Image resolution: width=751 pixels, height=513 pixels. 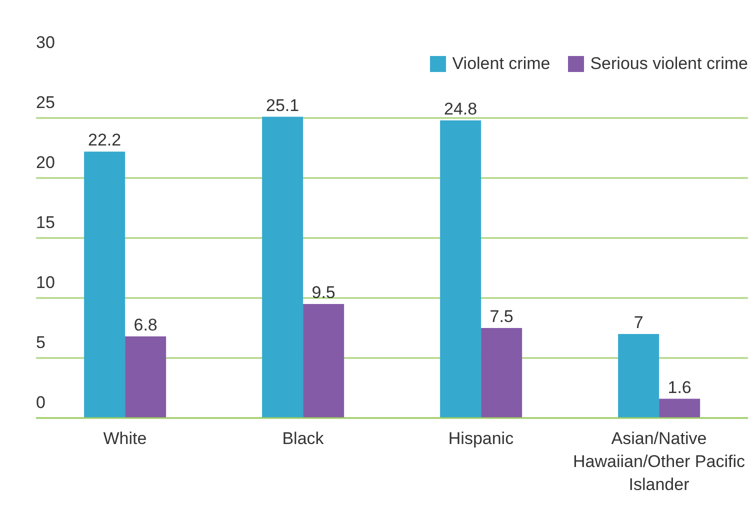 What do you see at coordinates (303, 438) in the screenshot?
I see `x-tick-label: Black` at bounding box center [303, 438].